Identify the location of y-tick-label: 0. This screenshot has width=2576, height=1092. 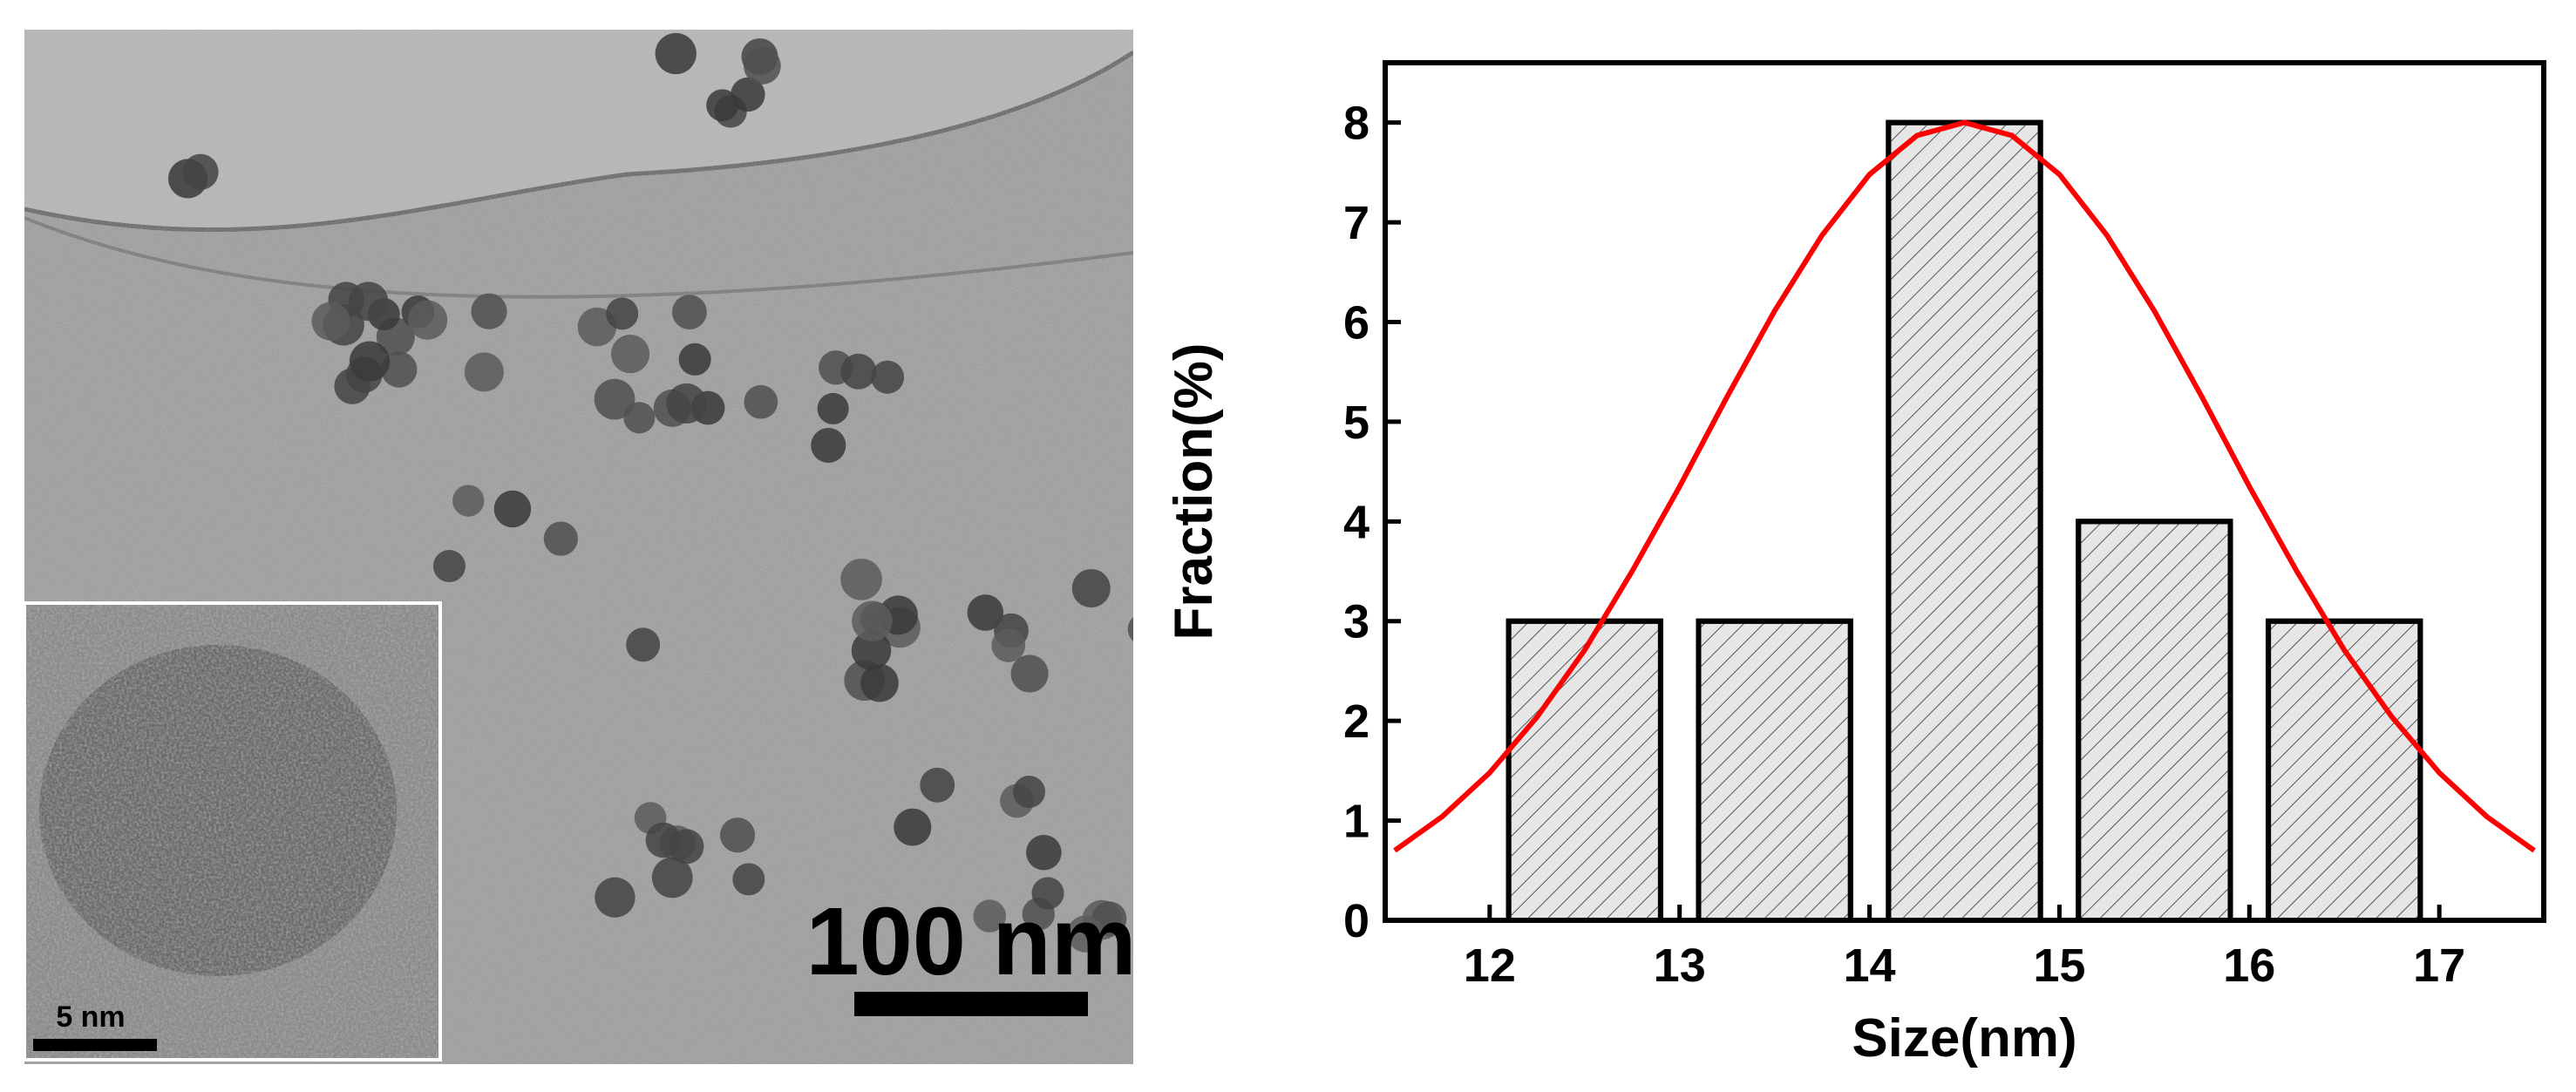
(1356, 921).